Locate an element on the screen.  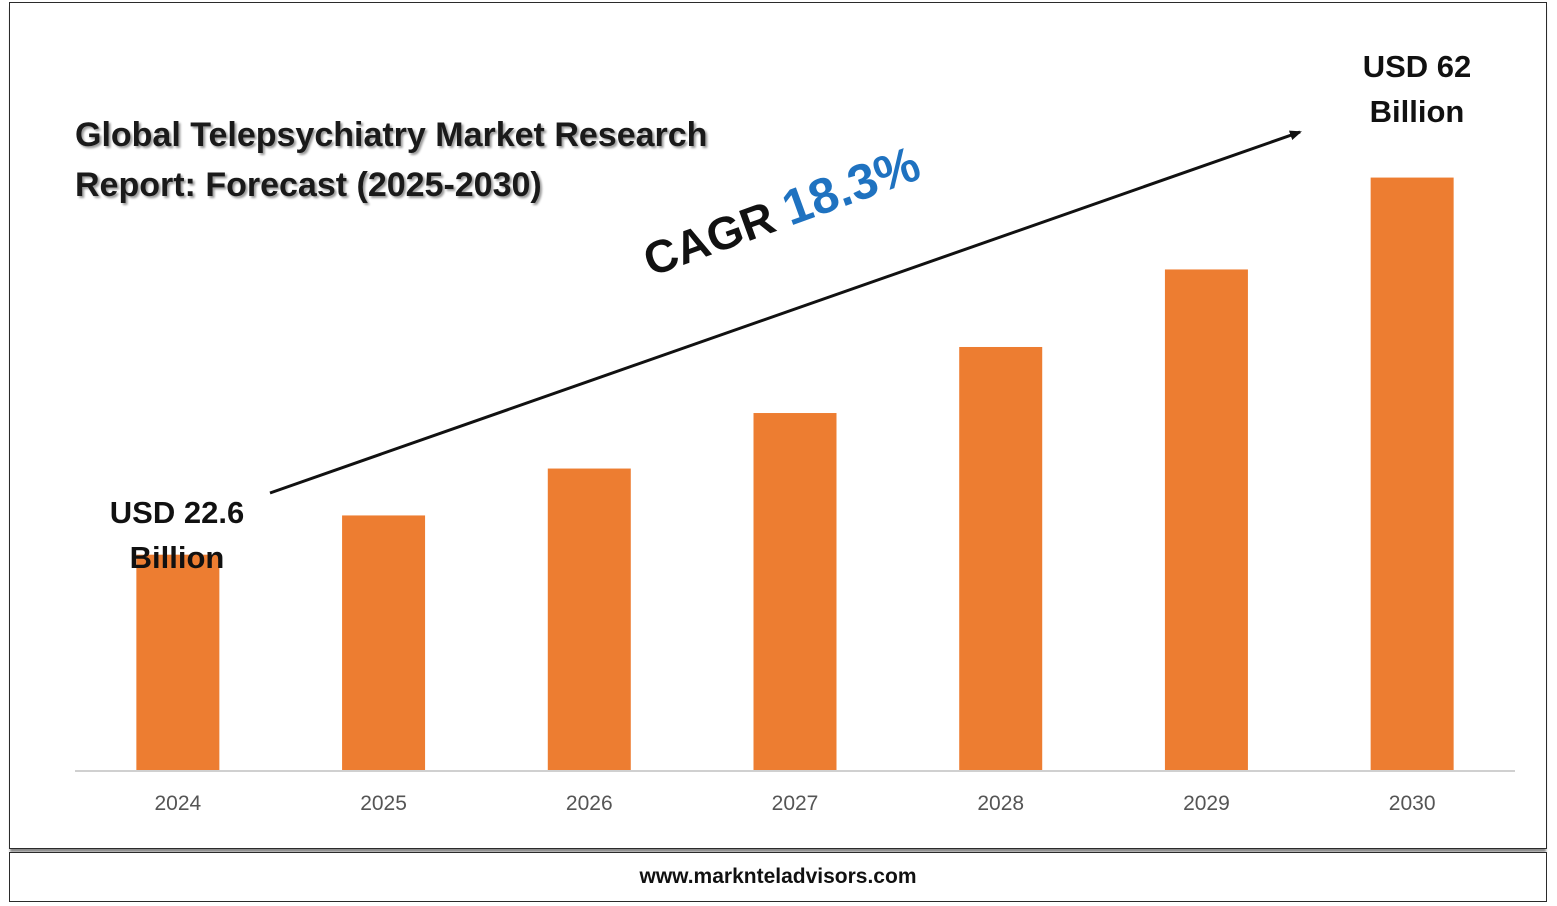
end-value-amount: USD 62 is located at coordinates (1417, 66).